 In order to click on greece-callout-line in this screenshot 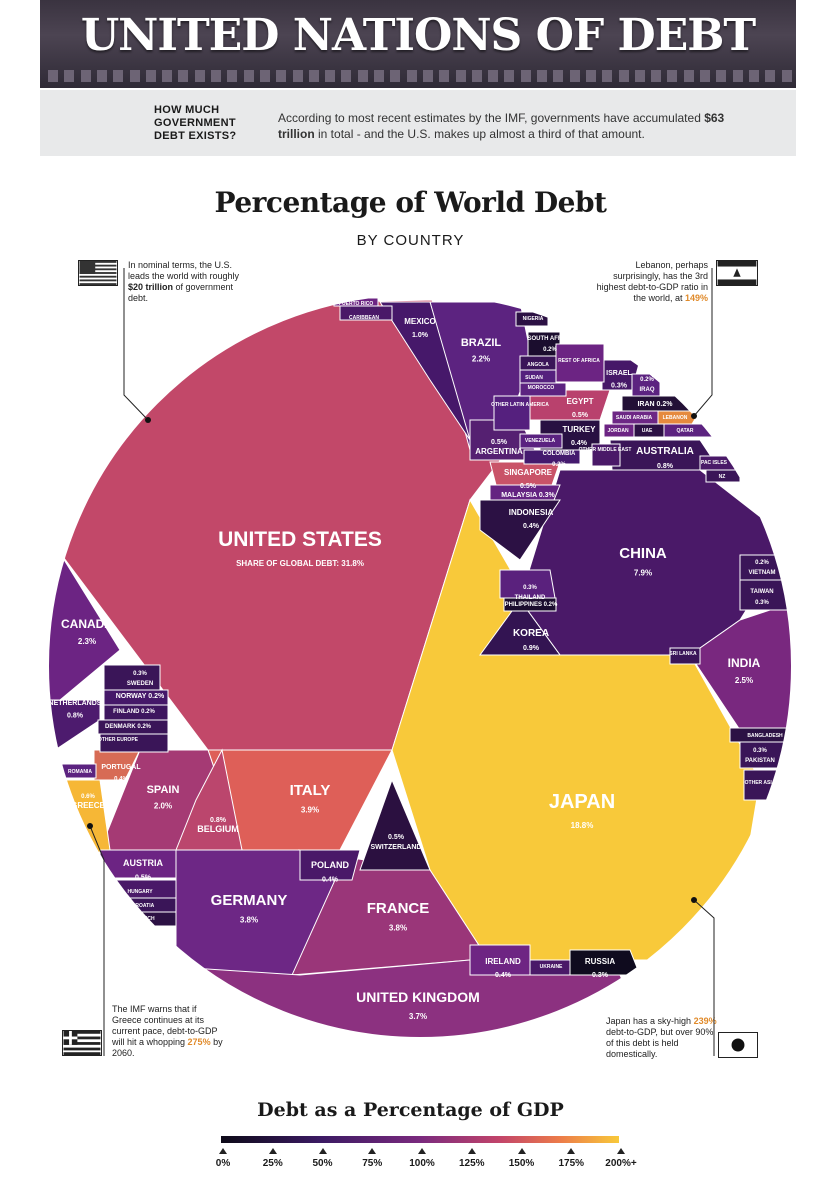, I will do `click(97, 940)`.